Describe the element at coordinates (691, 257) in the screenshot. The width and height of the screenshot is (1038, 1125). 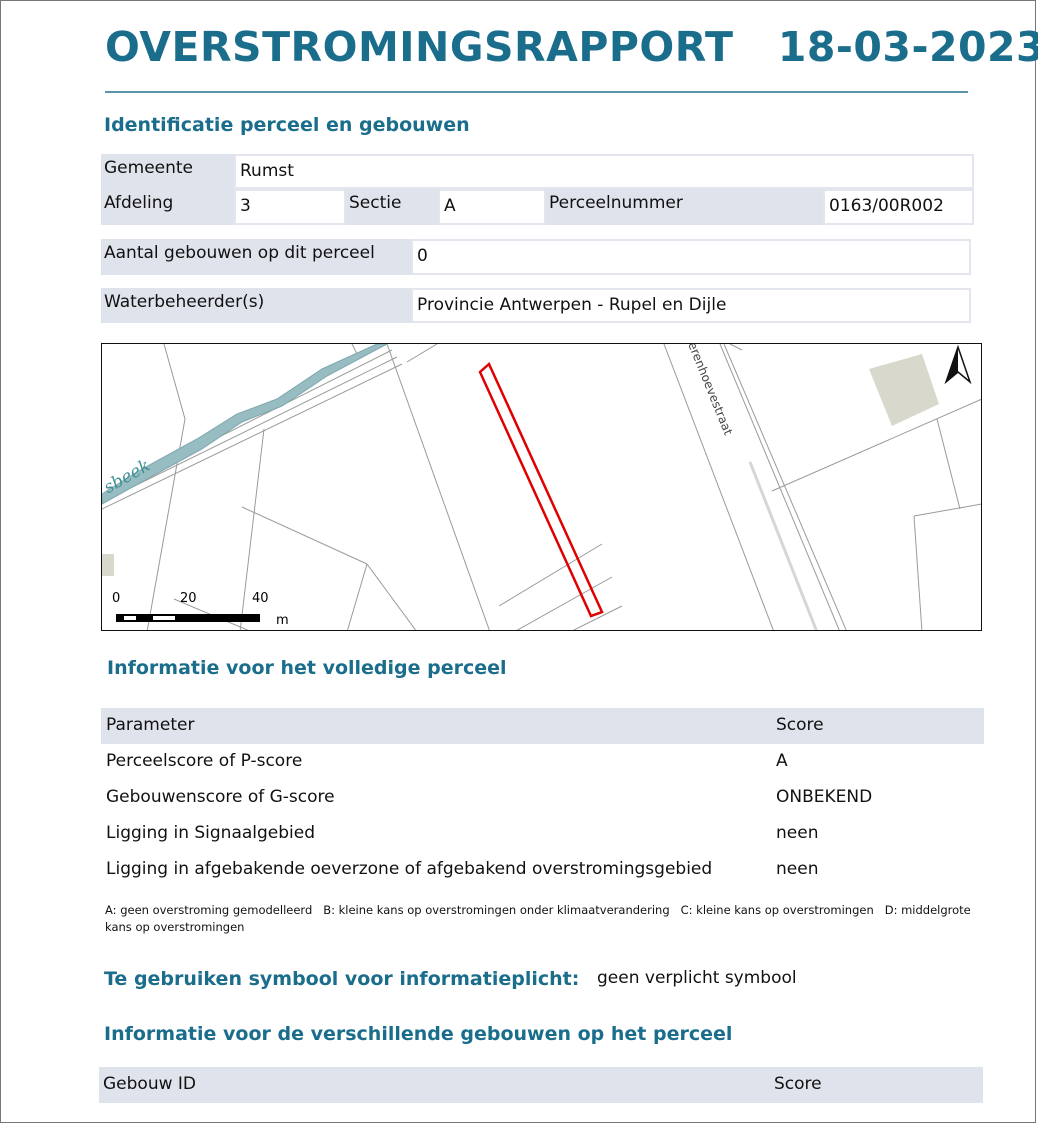
I see `aantal-gebouwen-value: 0` at that location.